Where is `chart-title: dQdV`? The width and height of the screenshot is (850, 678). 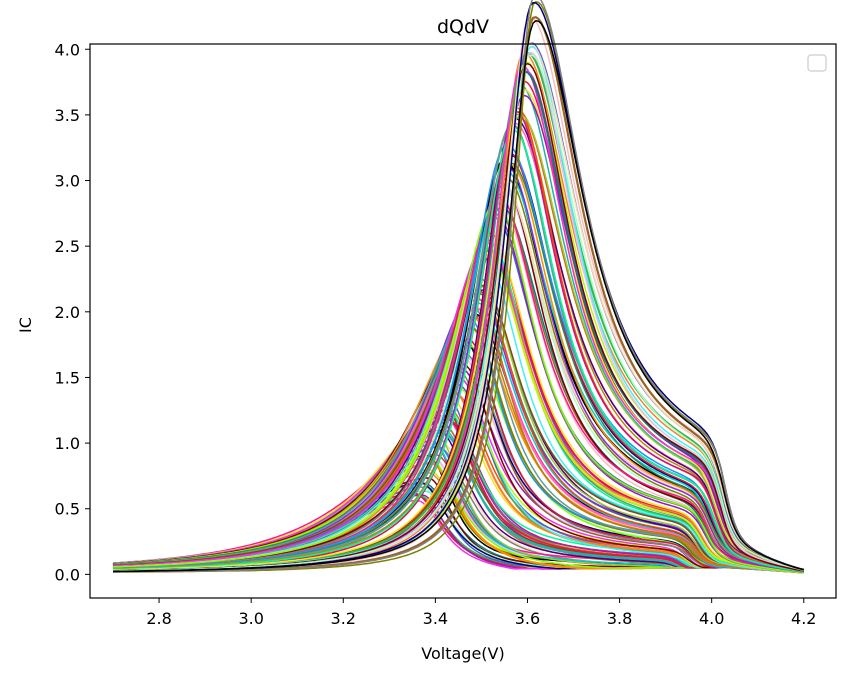
chart-title: dQdV is located at coordinates (463, 27).